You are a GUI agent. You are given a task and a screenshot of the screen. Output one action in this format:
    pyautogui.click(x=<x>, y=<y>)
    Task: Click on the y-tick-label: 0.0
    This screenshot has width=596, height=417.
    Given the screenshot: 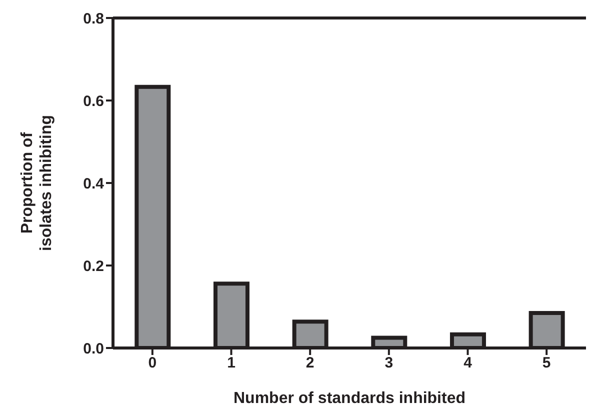 What is the action you would take?
    pyautogui.click(x=93, y=349)
    